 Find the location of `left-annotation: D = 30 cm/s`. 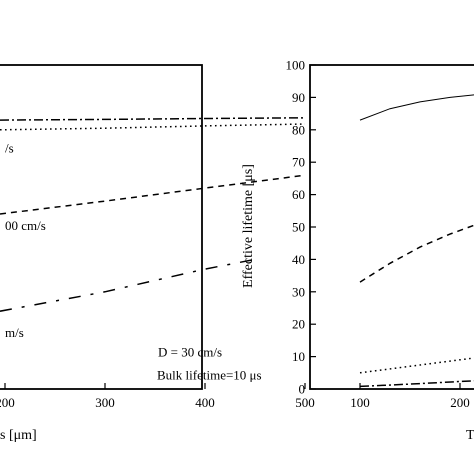

left-annotation: D = 30 cm/s is located at coordinates (190, 352).